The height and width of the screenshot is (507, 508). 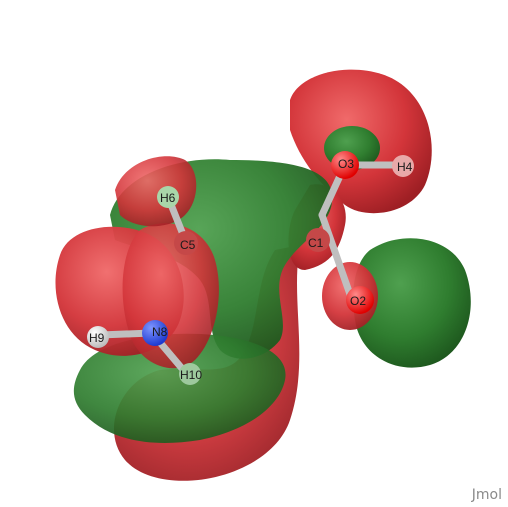 I want to click on atom-label-h4: H4, so click(x=405, y=167).